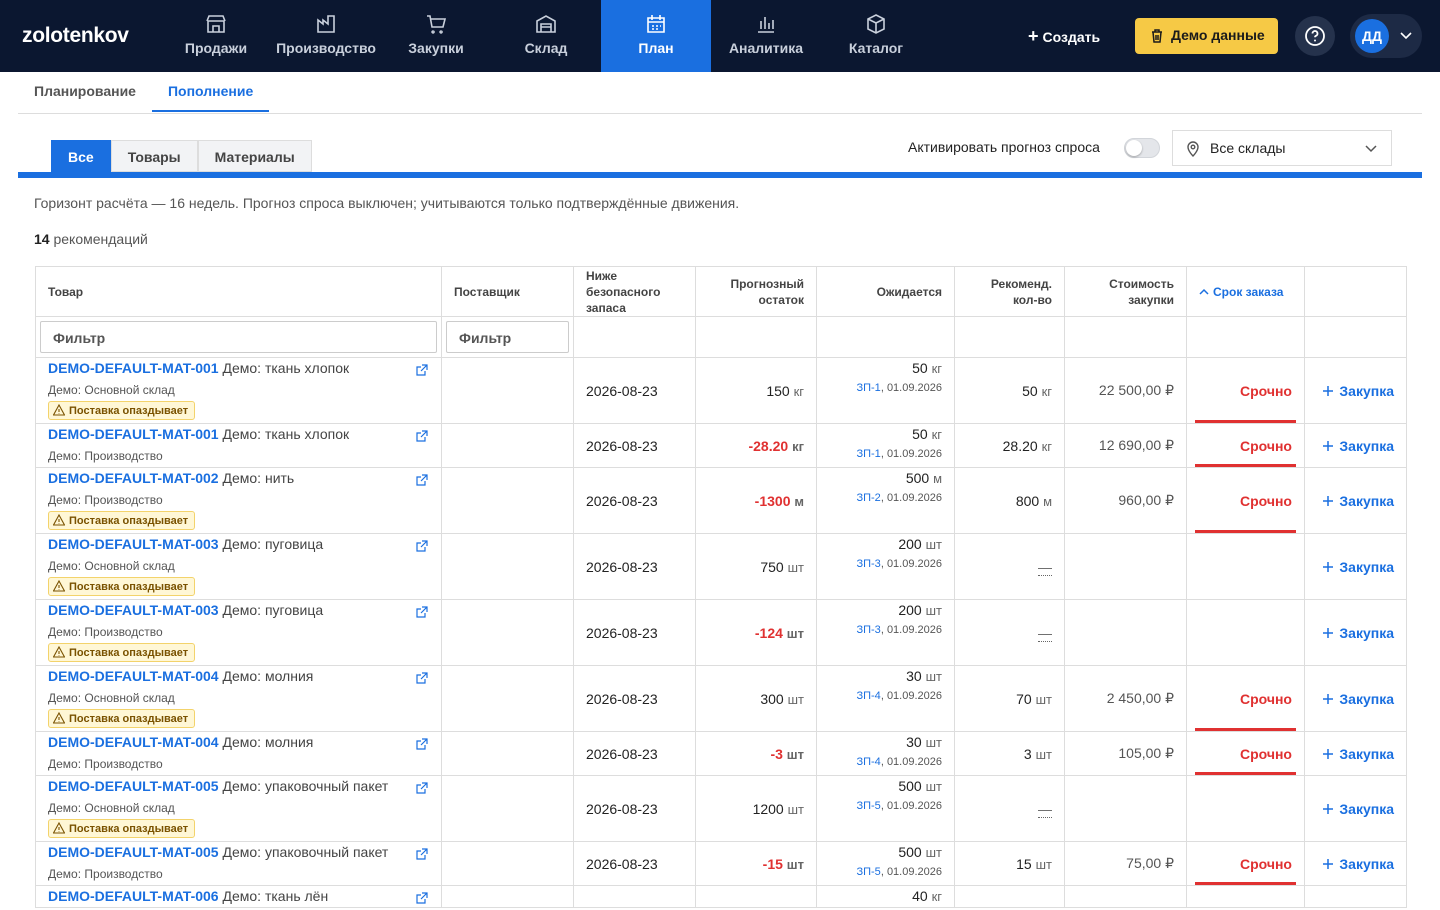  I want to click on forecast-cell: 750 шт, so click(756, 566).